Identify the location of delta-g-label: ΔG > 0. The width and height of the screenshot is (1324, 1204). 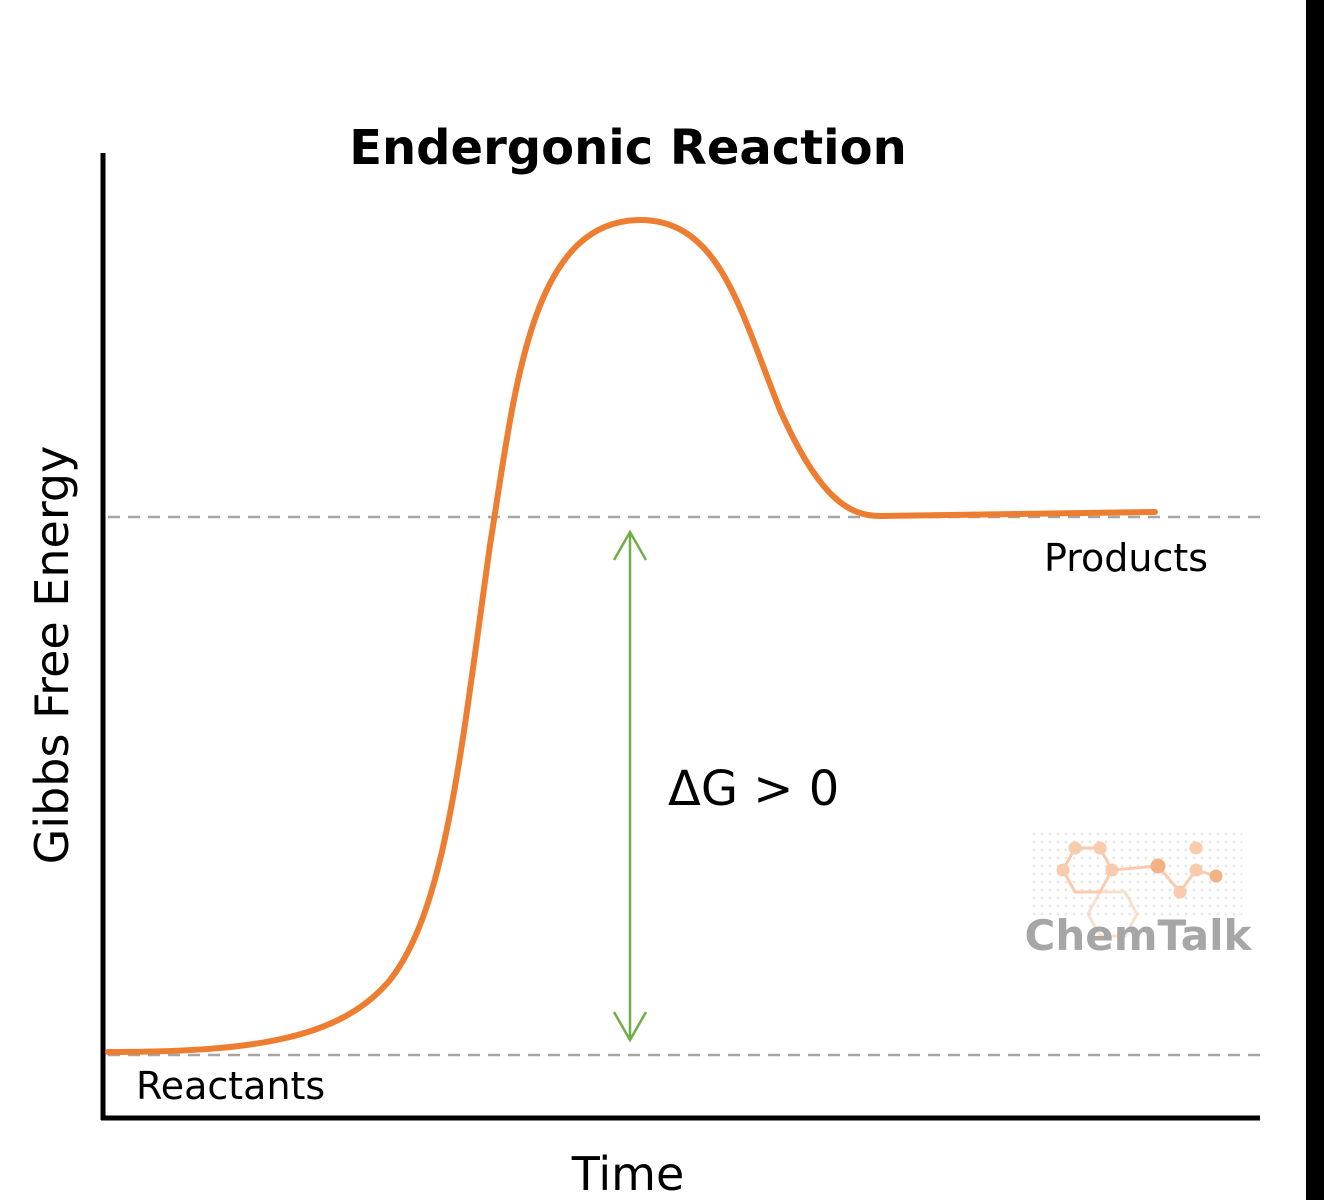
(753, 789).